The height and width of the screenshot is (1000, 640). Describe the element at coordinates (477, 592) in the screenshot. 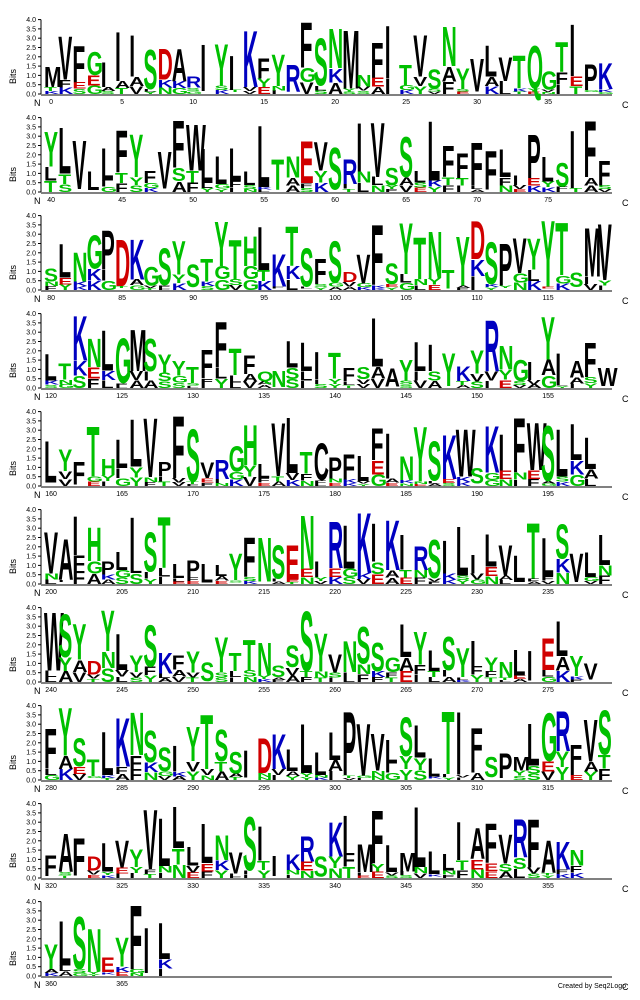

I see `x-tick-label: 230` at that location.